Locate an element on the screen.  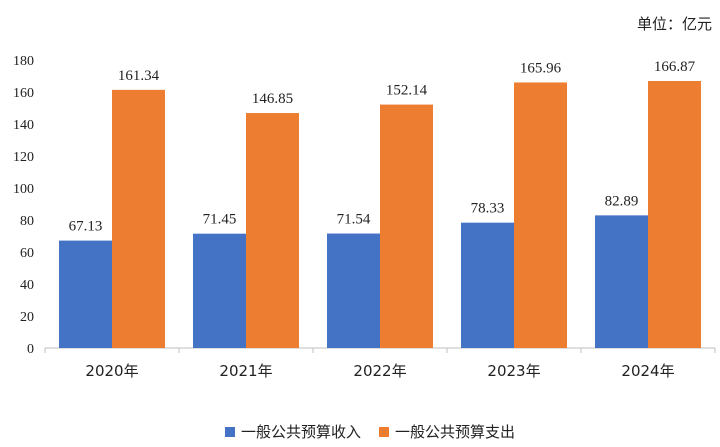
unit-label: 单位：亿元 is located at coordinates (674, 24).